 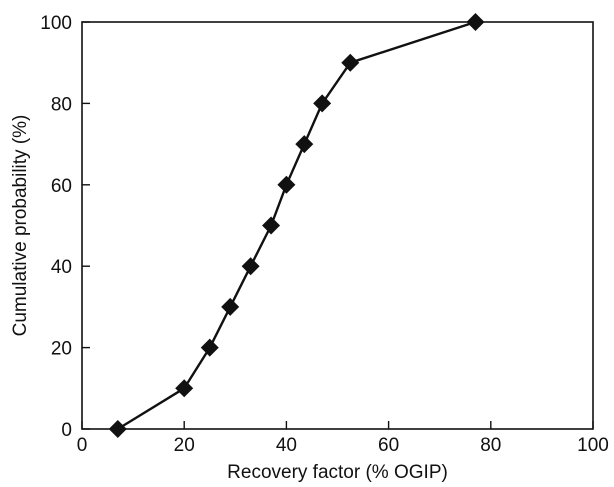 What do you see at coordinates (61, 267) in the screenshot?
I see `y-tick-label: 40` at bounding box center [61, 267].